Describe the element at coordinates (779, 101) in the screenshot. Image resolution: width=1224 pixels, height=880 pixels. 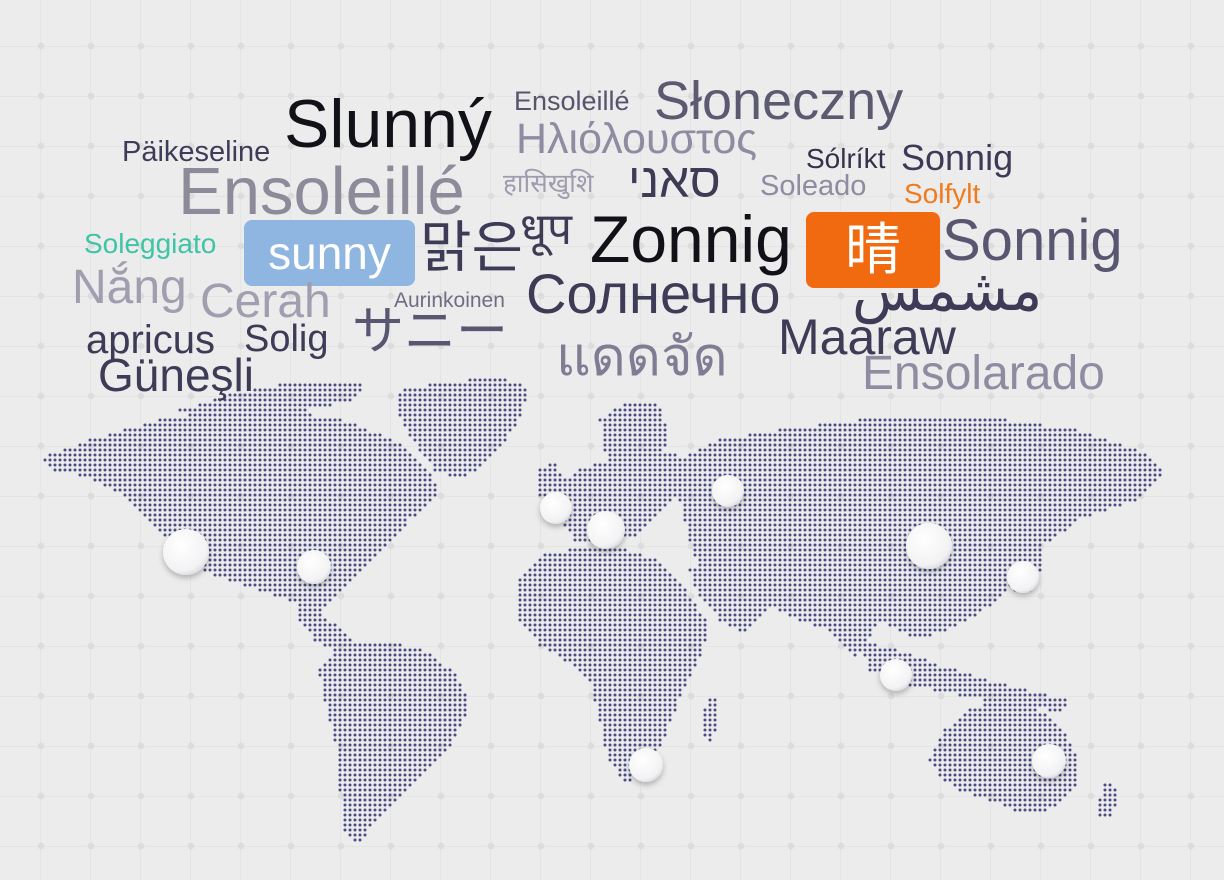
I see `word-sloneczny: Słoneczny` at that location.